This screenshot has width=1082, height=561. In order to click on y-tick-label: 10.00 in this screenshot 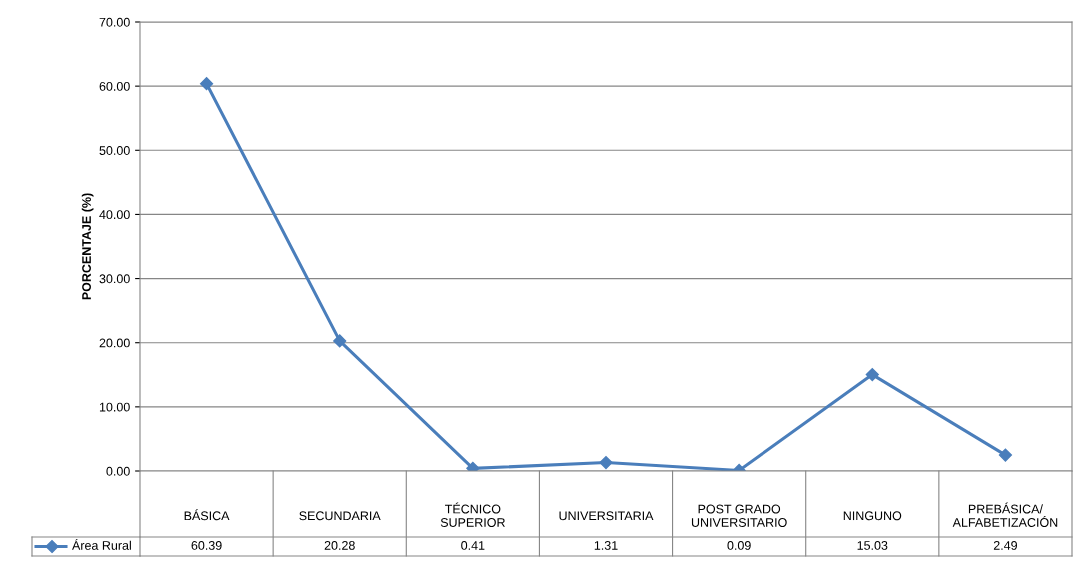, I will do `click(114, 407)`.